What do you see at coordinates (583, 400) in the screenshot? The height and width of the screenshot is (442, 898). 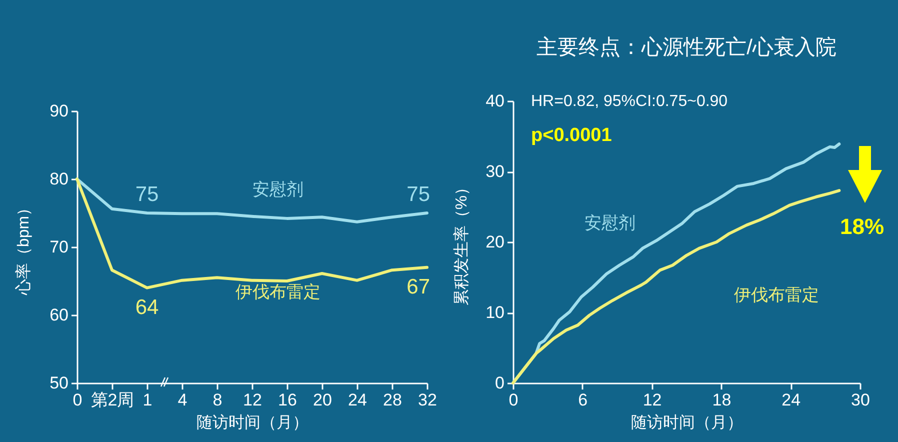 I see `x-tick-label: 6` at bounding box center [583, 400].